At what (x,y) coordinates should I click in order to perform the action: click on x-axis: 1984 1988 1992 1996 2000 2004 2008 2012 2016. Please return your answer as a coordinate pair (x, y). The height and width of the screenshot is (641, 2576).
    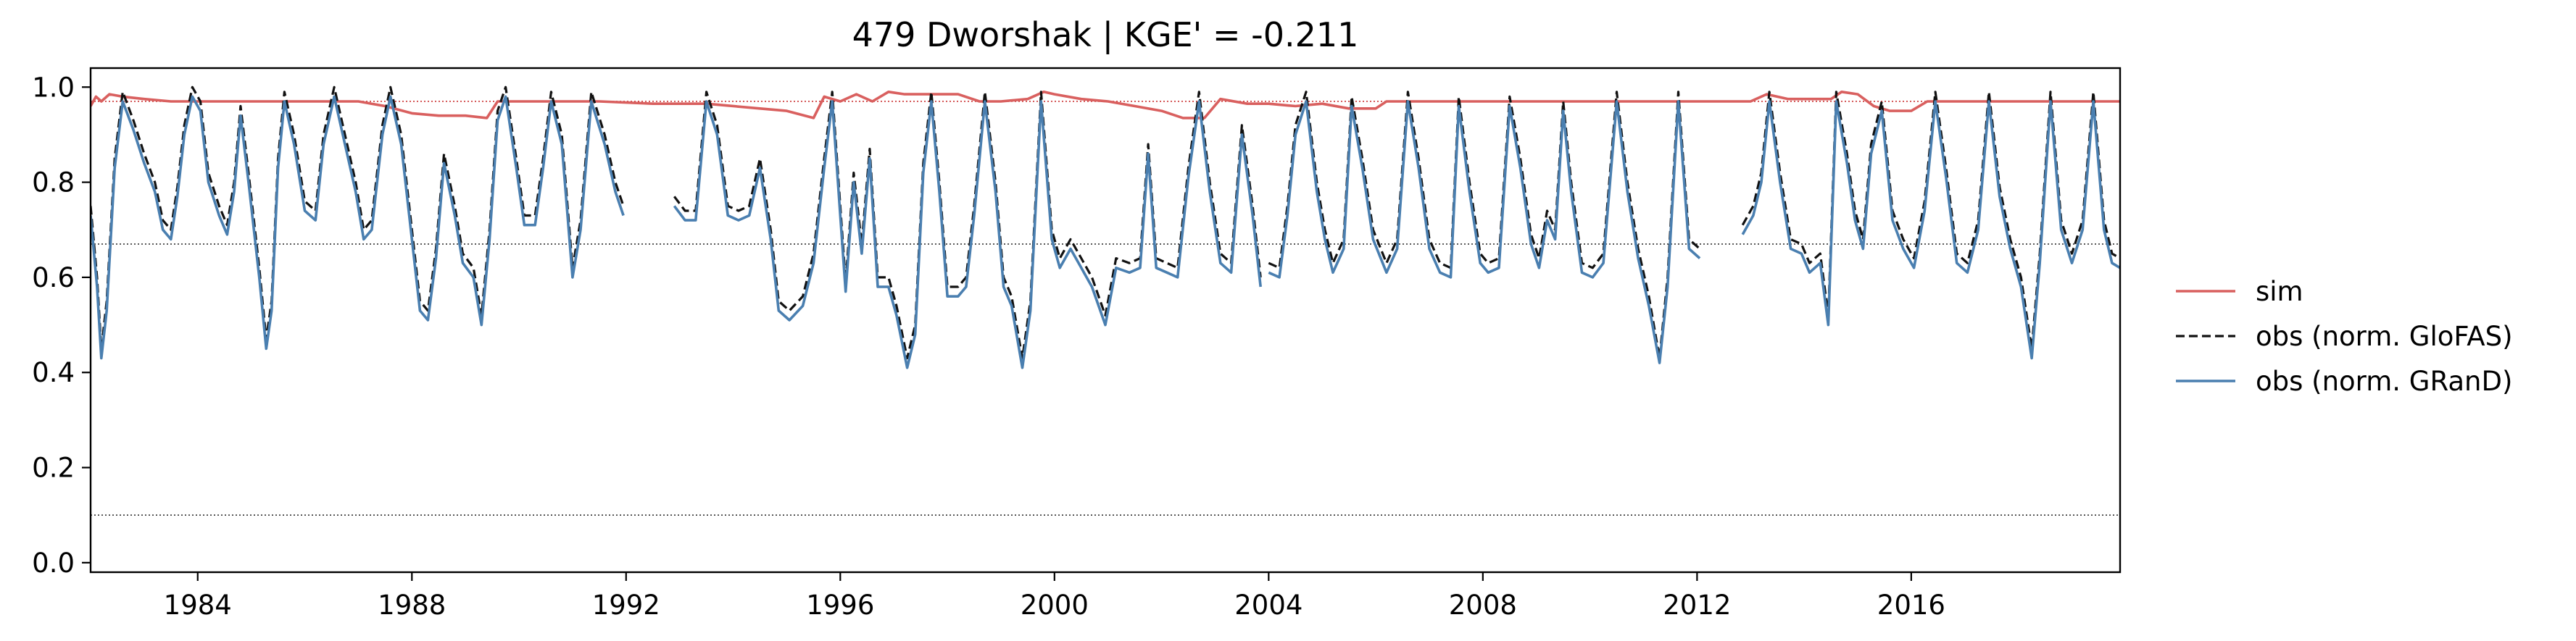
    Looking at the image, I should click on (1054, 596).